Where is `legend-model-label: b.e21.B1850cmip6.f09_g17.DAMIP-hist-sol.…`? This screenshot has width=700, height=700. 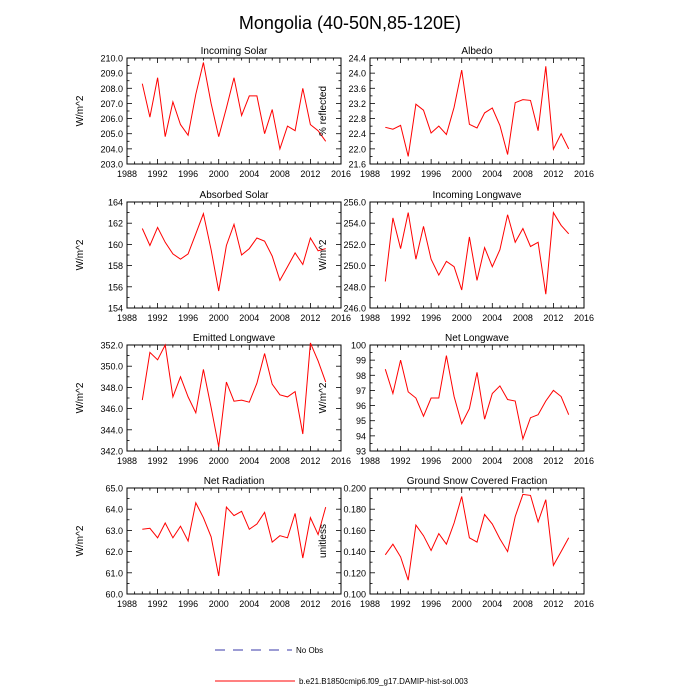 legend-model-label: b.e21.B1850cmip6.f09_g17.DAMIP-hist-sol.… is located at coordinates (384, 681).